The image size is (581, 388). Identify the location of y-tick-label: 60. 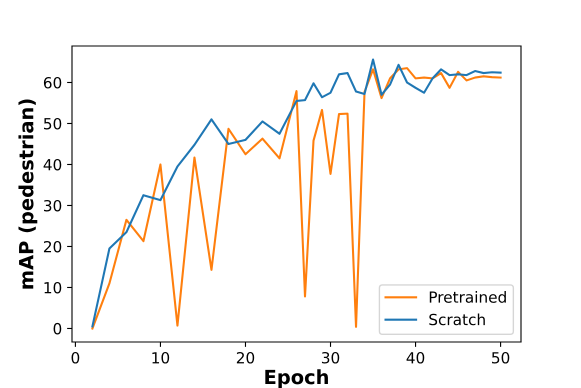
(53, 82).